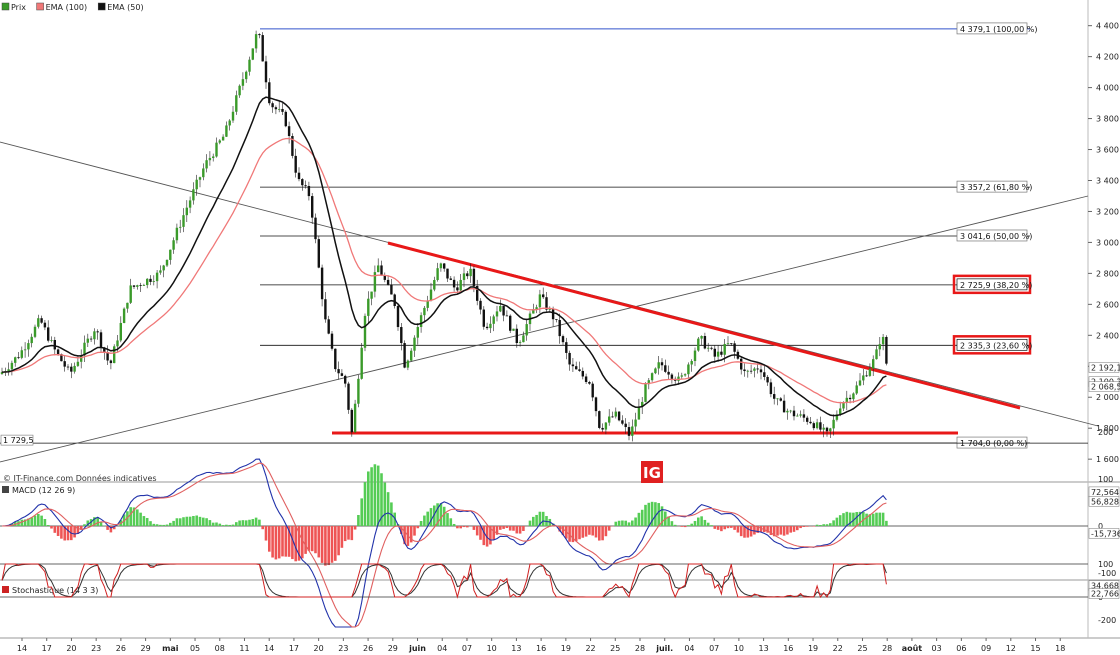 Image resolution: width=1120 pixels, height=655 pixels. Describe the element at coordinates (1107, 459) in the screenshot. I see `y-tick-label: 1 600` at that location.